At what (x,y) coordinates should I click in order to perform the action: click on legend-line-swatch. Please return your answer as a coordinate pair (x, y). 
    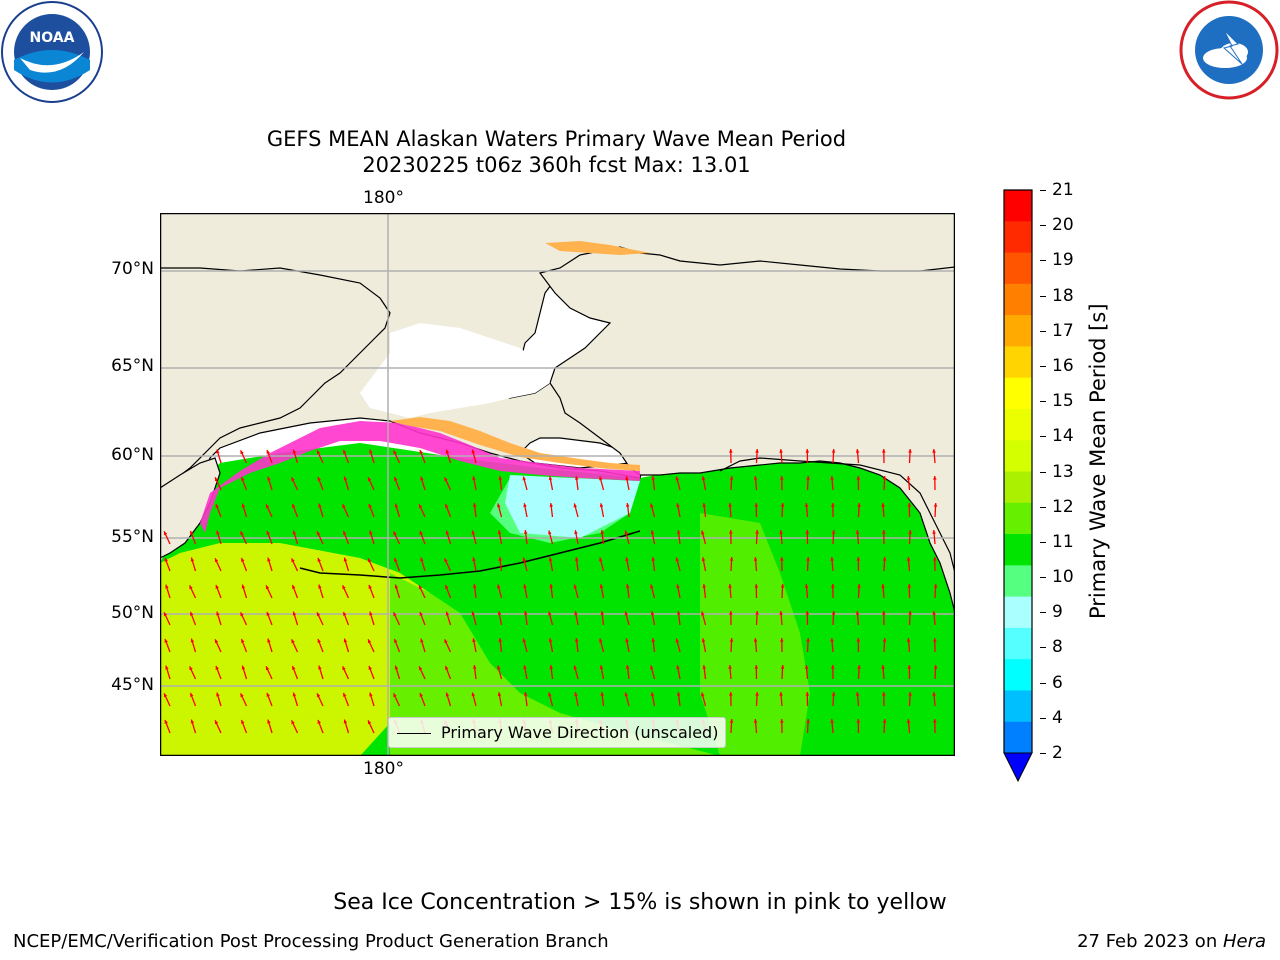
    Looking at the image, I should click on (414, 733).